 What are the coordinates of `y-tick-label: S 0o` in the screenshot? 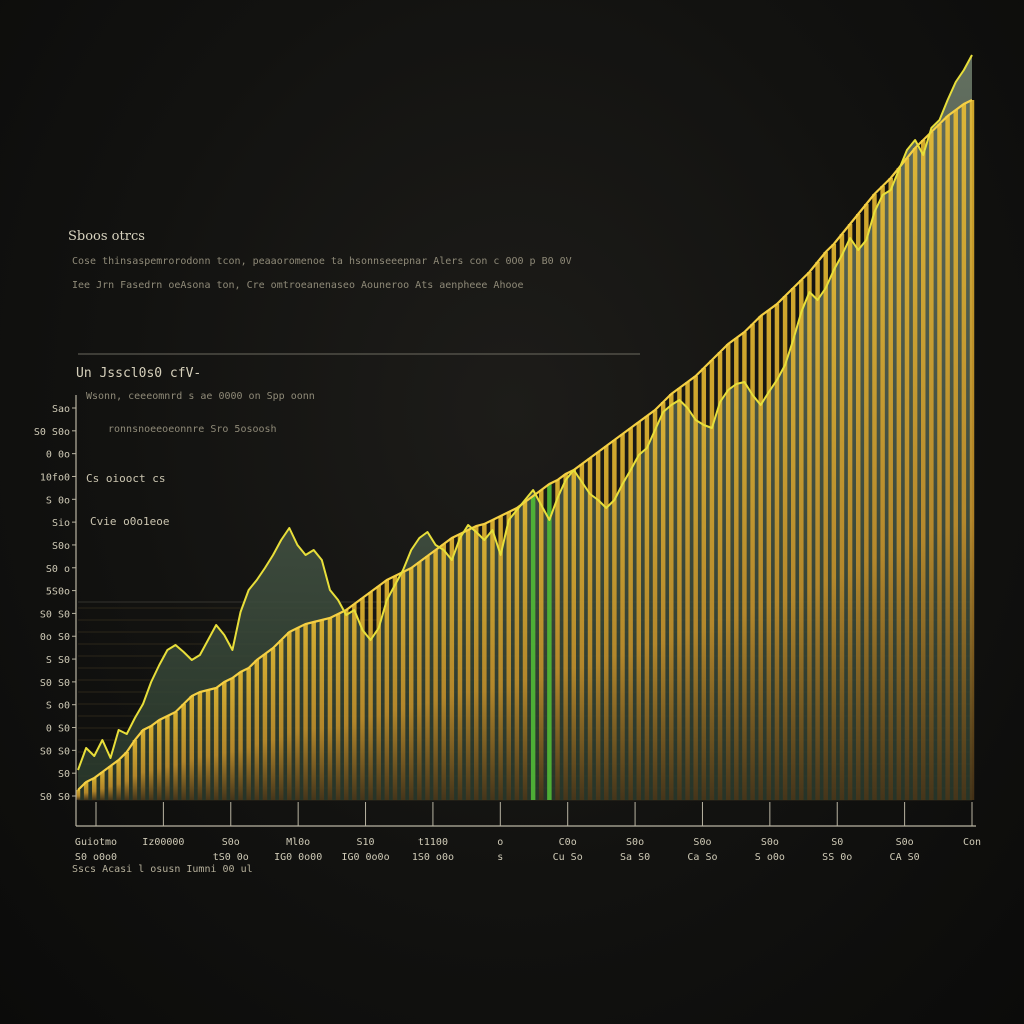 It's located at (58, 500).